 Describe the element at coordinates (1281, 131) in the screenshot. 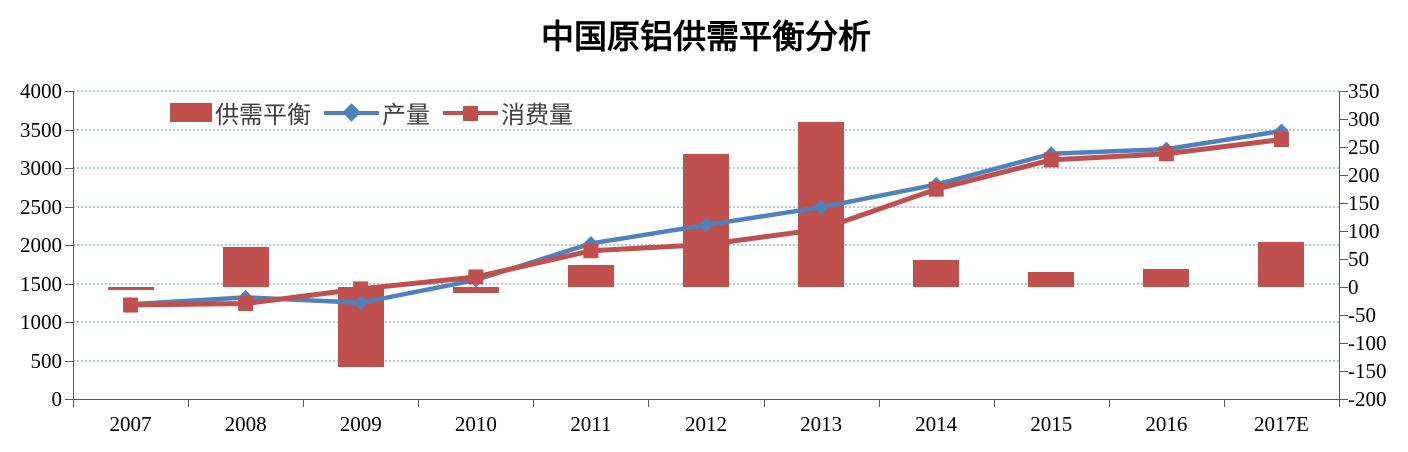

I see `production-marker-2017E` at that location.